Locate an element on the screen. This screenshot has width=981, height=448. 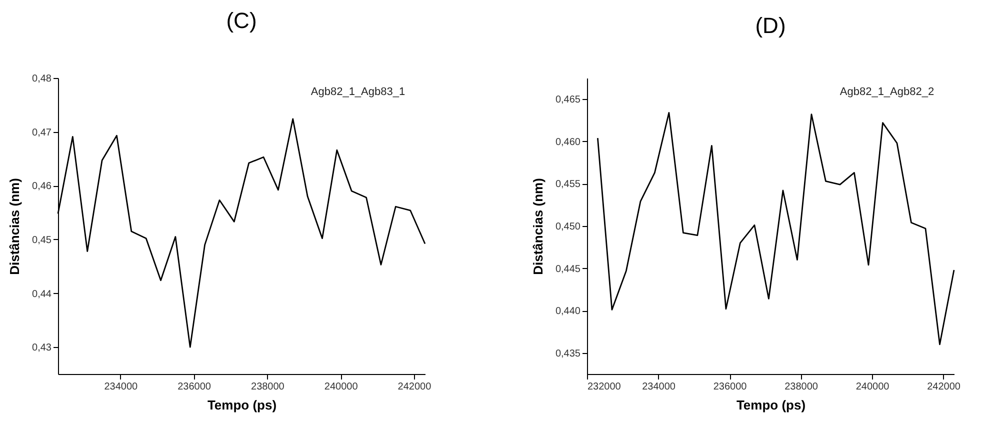
y-tick-label: 0,440 is located at coordinates (568, 312).